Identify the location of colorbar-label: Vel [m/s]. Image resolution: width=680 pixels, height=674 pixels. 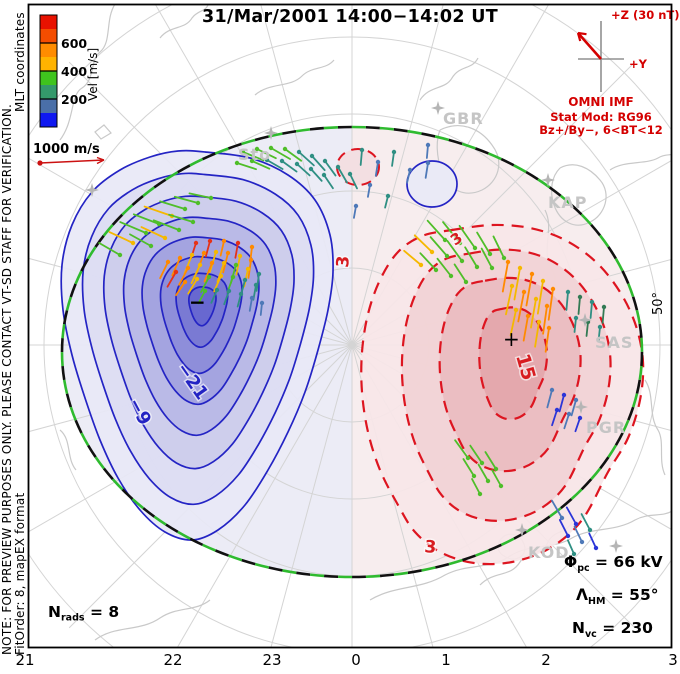
(93, 74).